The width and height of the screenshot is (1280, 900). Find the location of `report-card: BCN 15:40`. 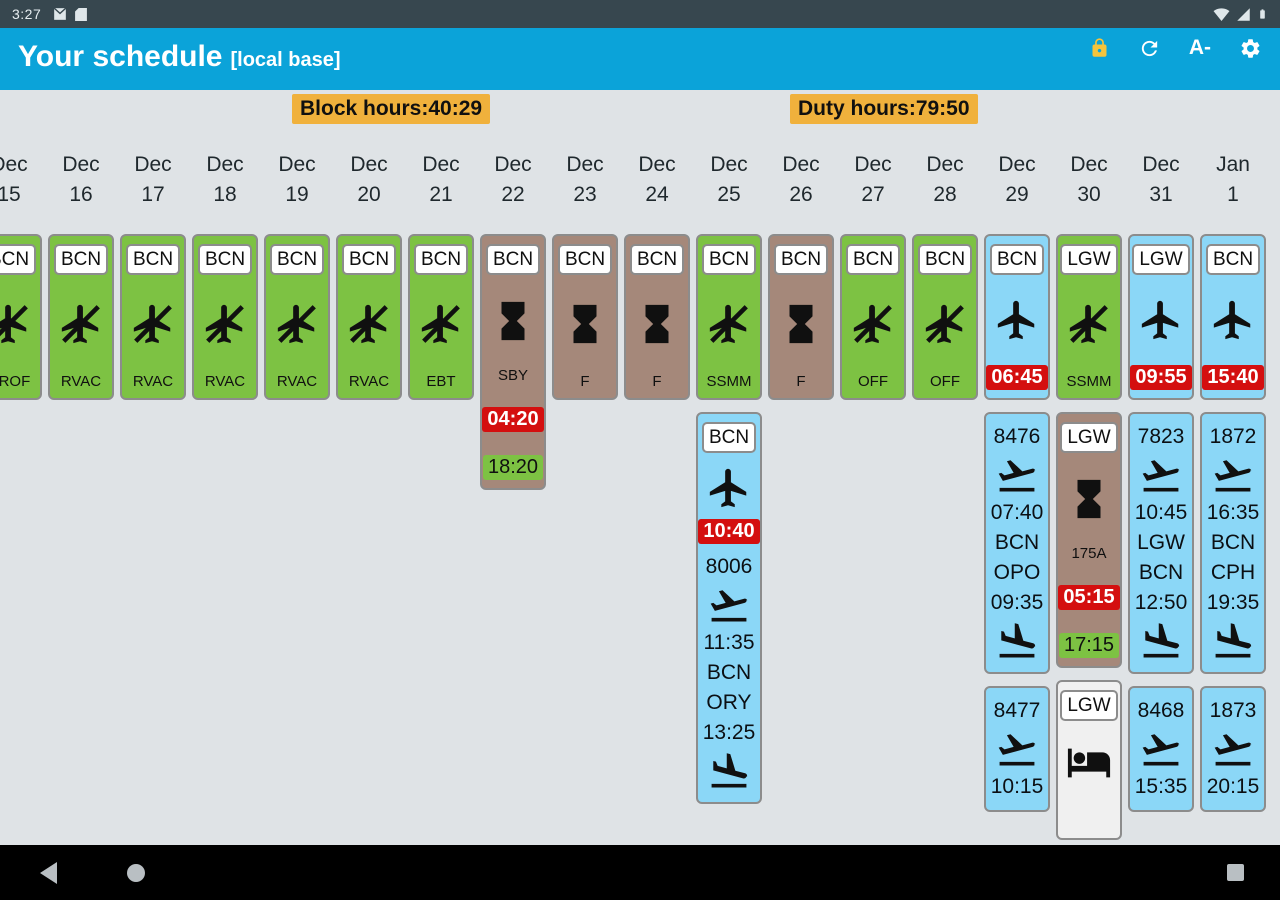

report-card: BCN 15:40 is located at coordinates (1233, 317).